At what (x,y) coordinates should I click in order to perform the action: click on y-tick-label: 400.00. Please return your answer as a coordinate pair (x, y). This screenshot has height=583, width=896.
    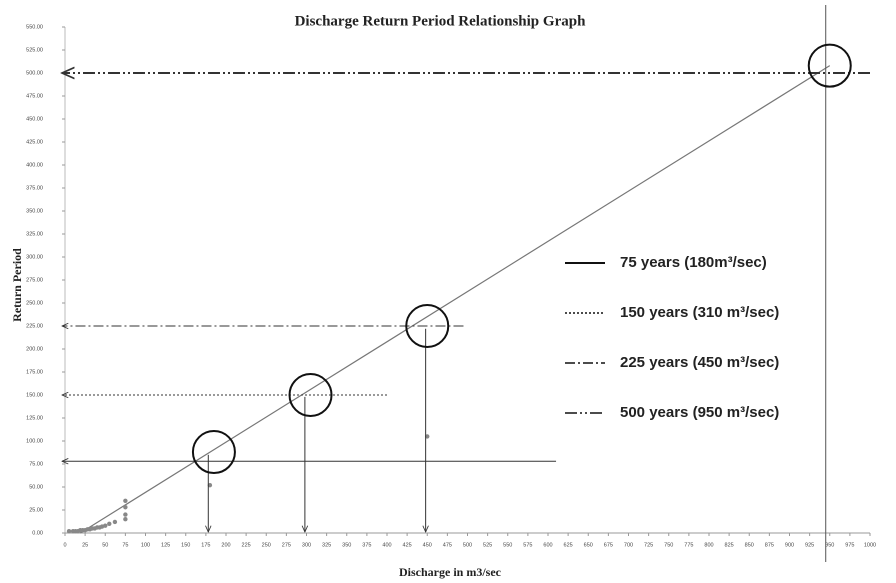
    Looking at the image, I should click on (34, 165).